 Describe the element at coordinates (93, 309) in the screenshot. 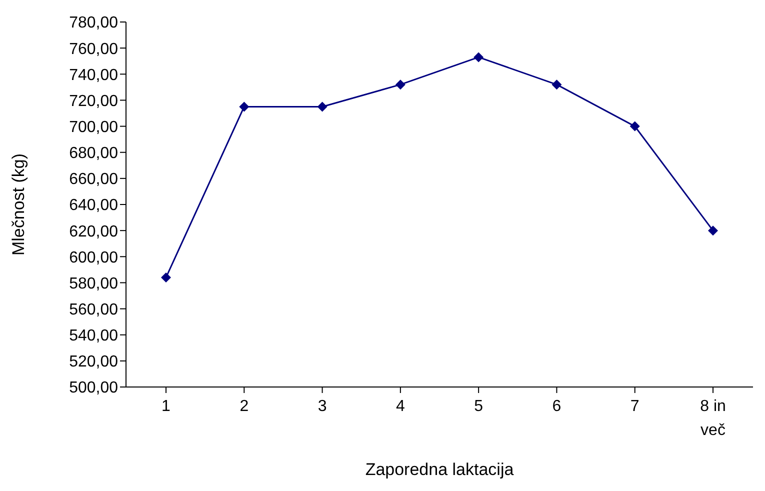

I see `y-tick-label: 560,00` at that location.